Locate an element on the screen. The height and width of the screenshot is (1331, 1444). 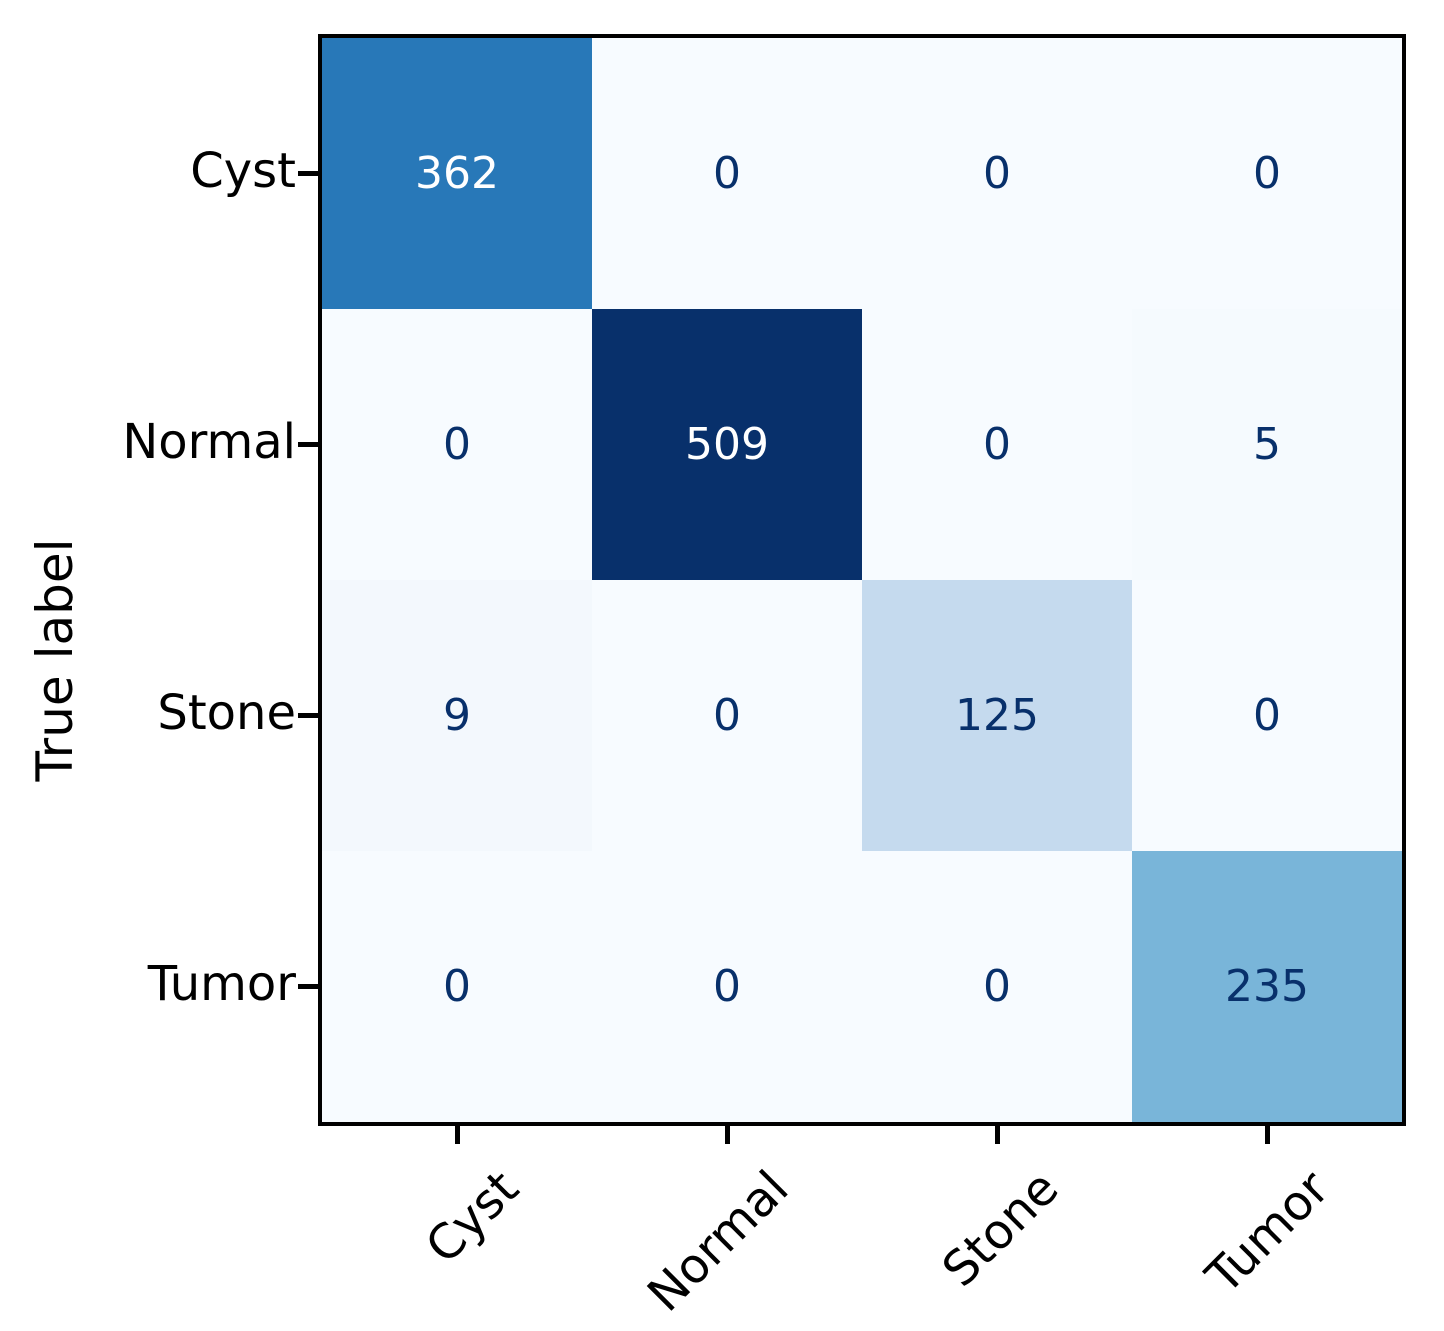
matrix-cell-cyst-tumor: 0 is located at coordinates (1267, 173).